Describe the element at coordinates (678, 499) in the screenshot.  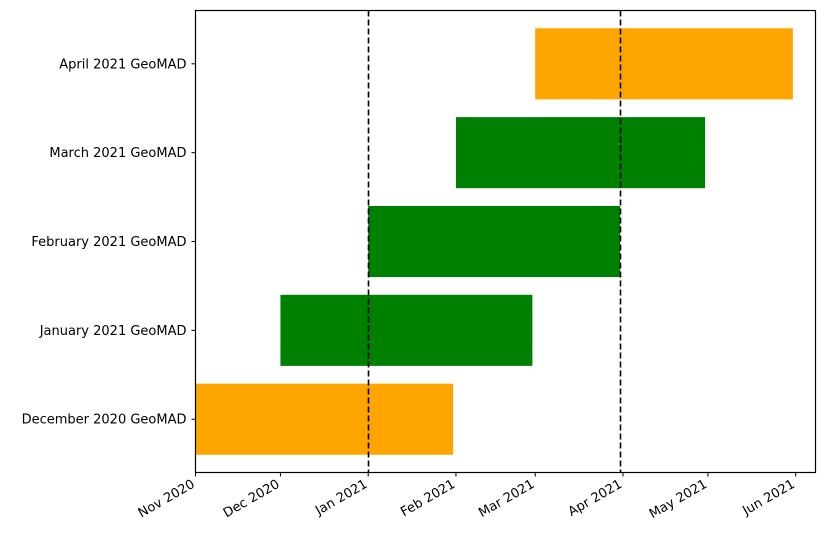
I see `x-tick-label: May 2021` at that location.